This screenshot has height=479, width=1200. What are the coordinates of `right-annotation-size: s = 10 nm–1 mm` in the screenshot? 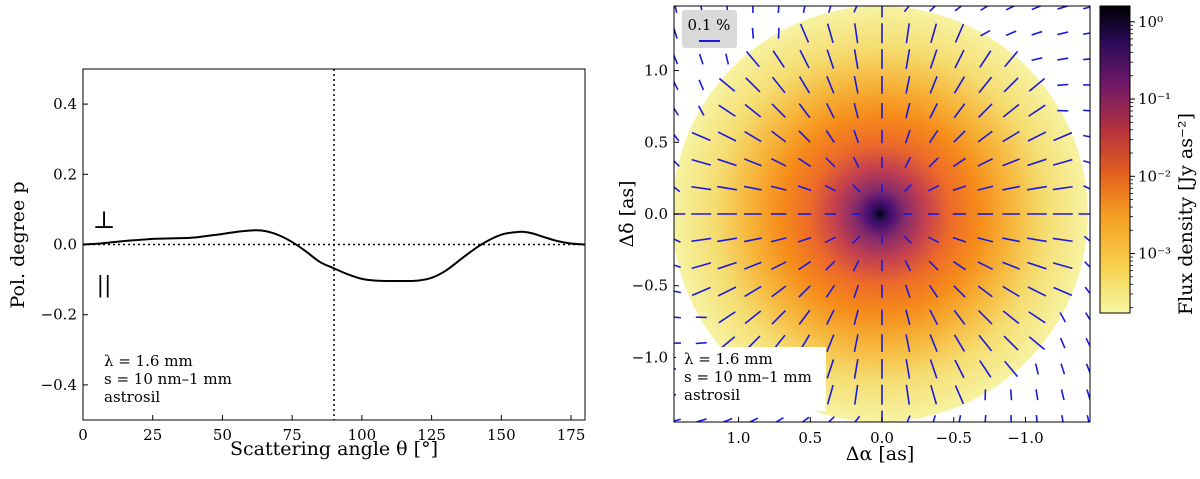 It's located at (748, 377).